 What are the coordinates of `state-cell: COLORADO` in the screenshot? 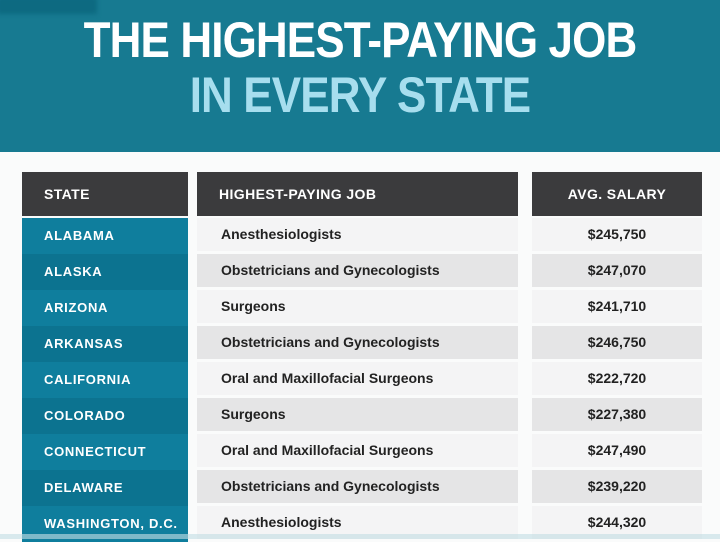 It's located at (105, 416).